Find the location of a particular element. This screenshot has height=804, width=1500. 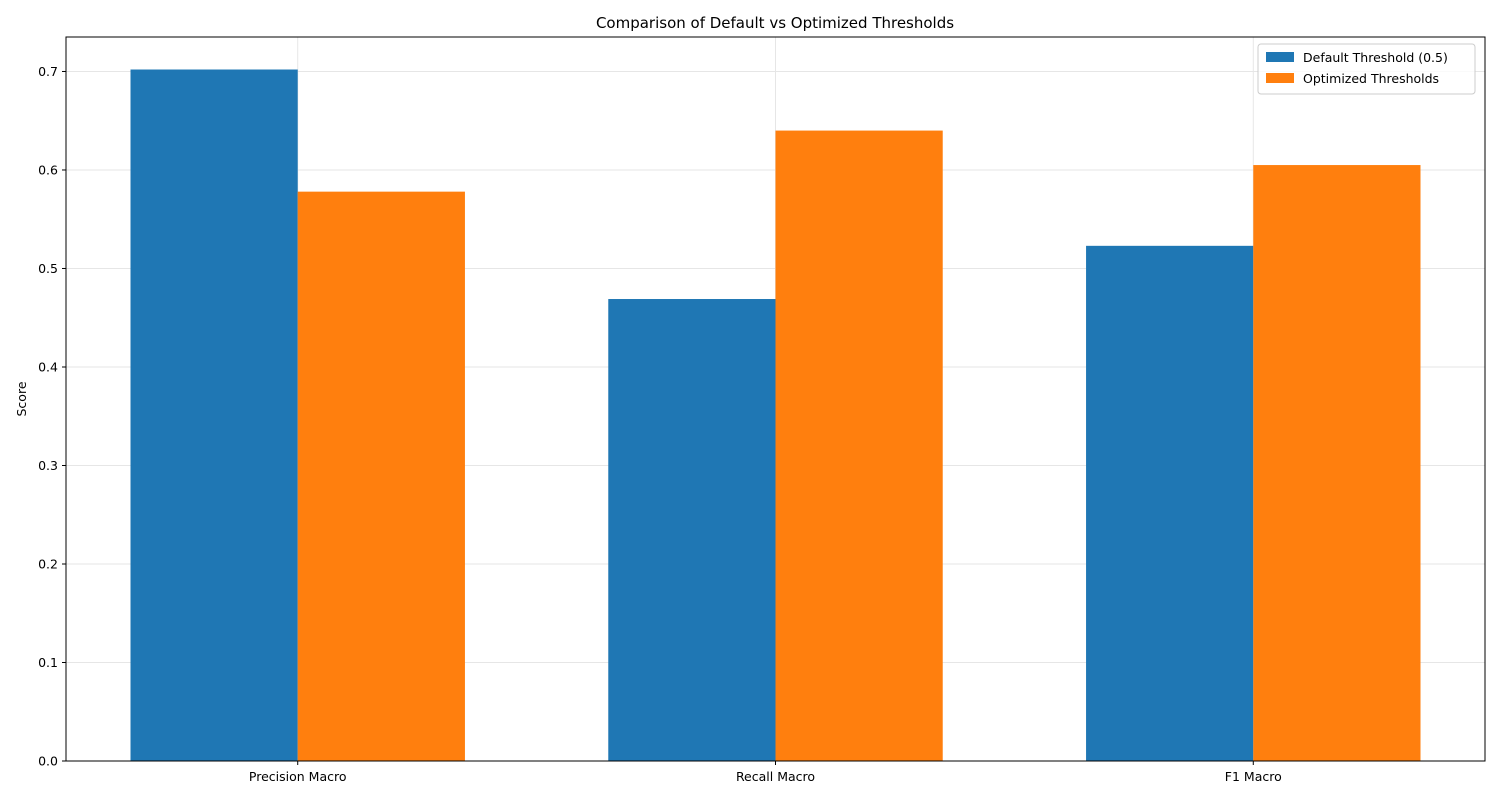

bar-default-recall-macro is located at coordinates (692, 530).